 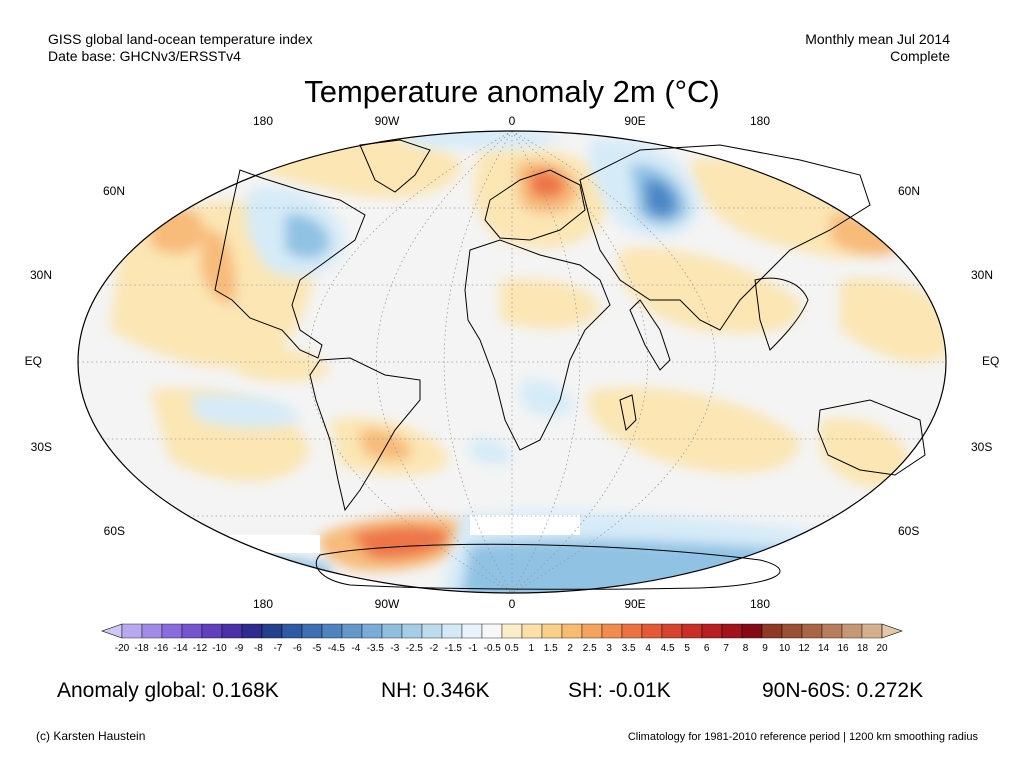 I want to click on colorbar-tick-label: -2, so click(x=433, y=648).